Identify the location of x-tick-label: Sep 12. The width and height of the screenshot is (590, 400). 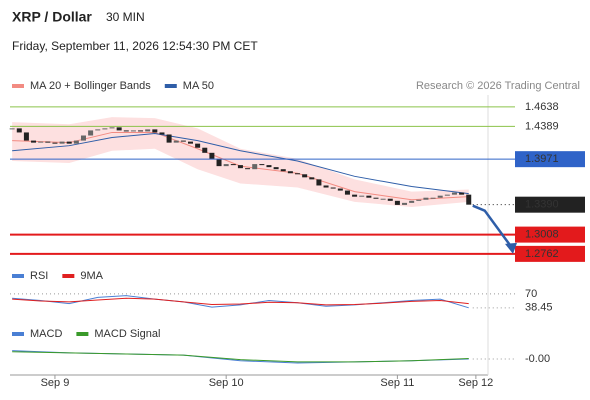
(475, 383).